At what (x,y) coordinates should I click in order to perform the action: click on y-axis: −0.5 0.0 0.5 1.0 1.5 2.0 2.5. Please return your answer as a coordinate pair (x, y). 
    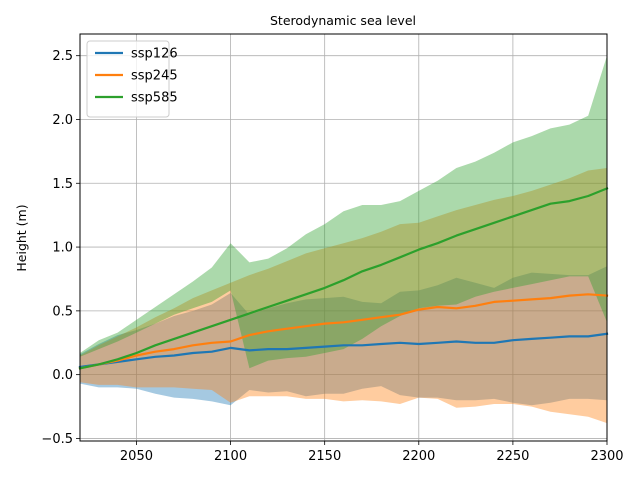
    Looking at the image, I should click on (60, 248).